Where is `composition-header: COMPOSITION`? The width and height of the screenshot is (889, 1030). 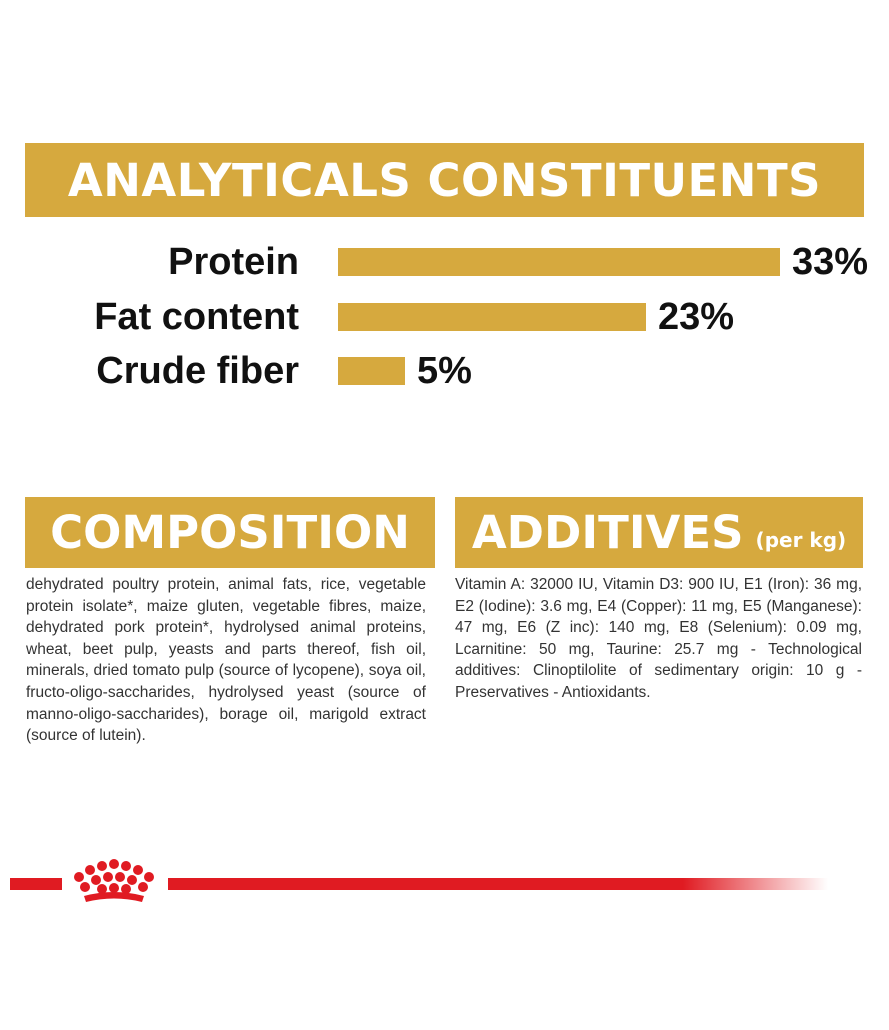 composition-header: COMPOSITION is located at coordinates (230, 532).